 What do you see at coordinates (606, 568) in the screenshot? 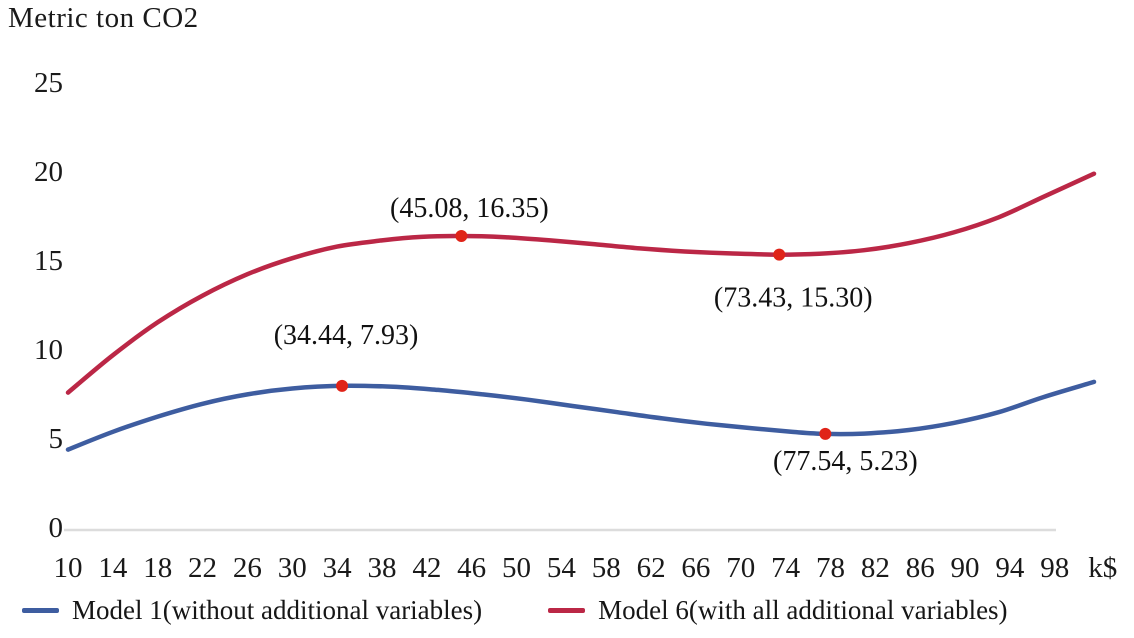
I see `x-tick-label: 58` at bounding box center [606, 568].